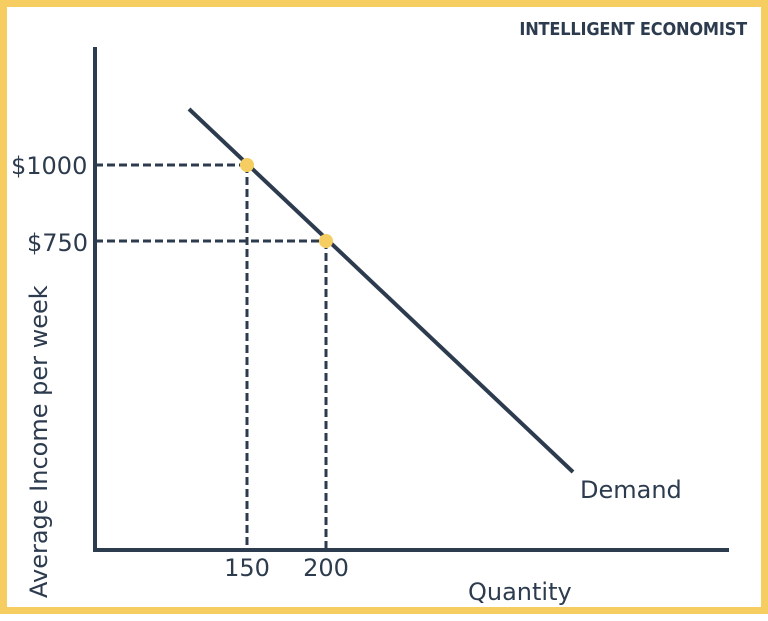  What do you see at coordinates (520, 592) in the screenshot?
I see `x-axis-label: Quantity` at bounding box center [520, 592].